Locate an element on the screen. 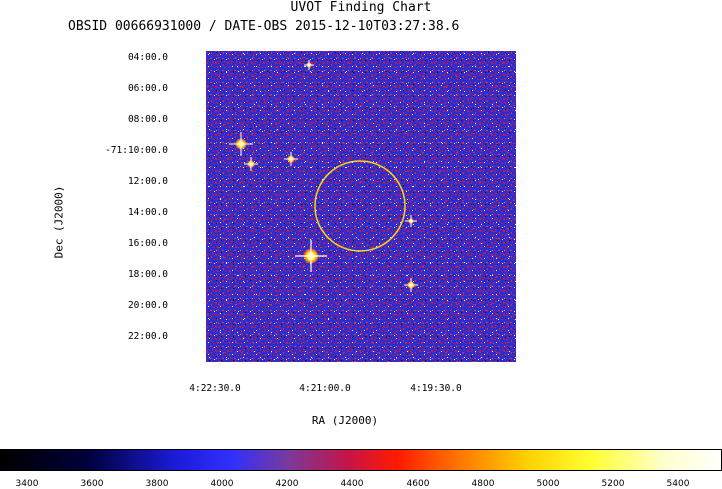 The width and height of the screenshot is (722, 489). dec-tick-label: 18:00.0 is located at coordinates (147, 274).